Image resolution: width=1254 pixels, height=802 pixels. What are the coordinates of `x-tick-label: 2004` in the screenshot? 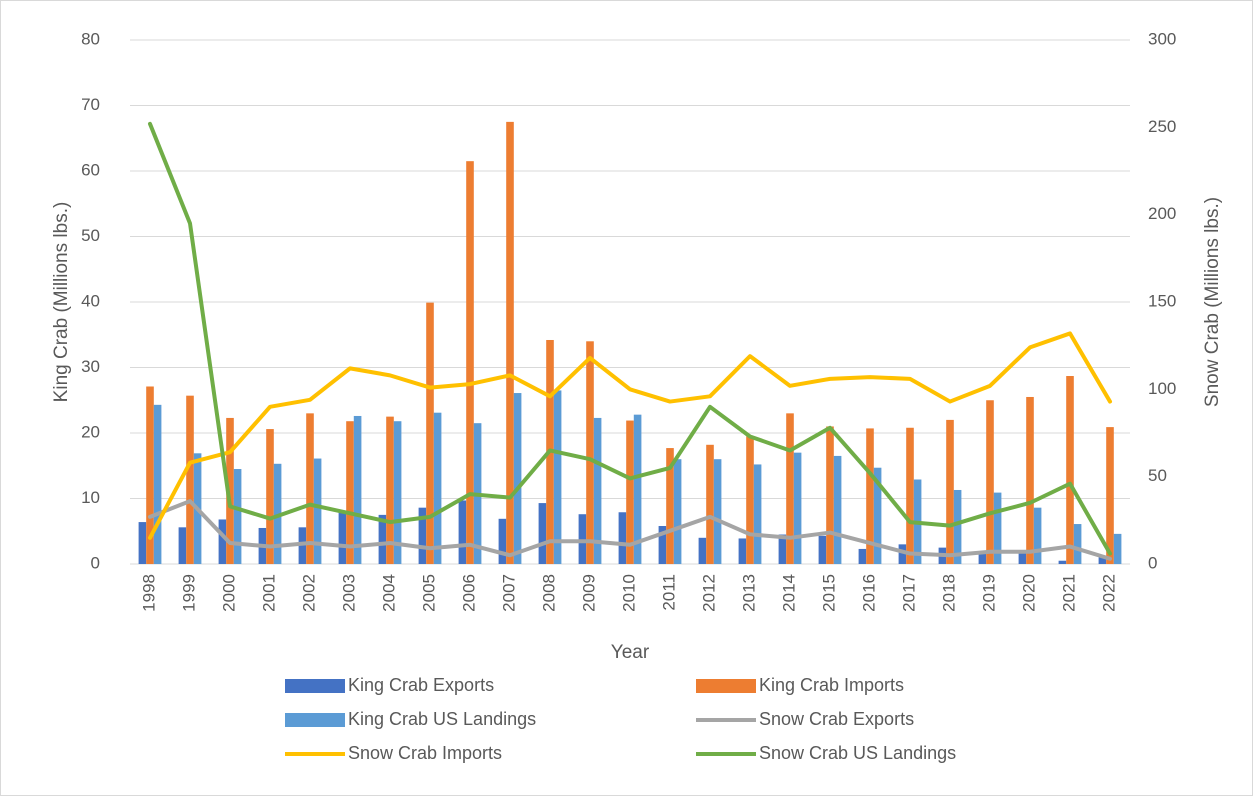 It's located at (388, 593).